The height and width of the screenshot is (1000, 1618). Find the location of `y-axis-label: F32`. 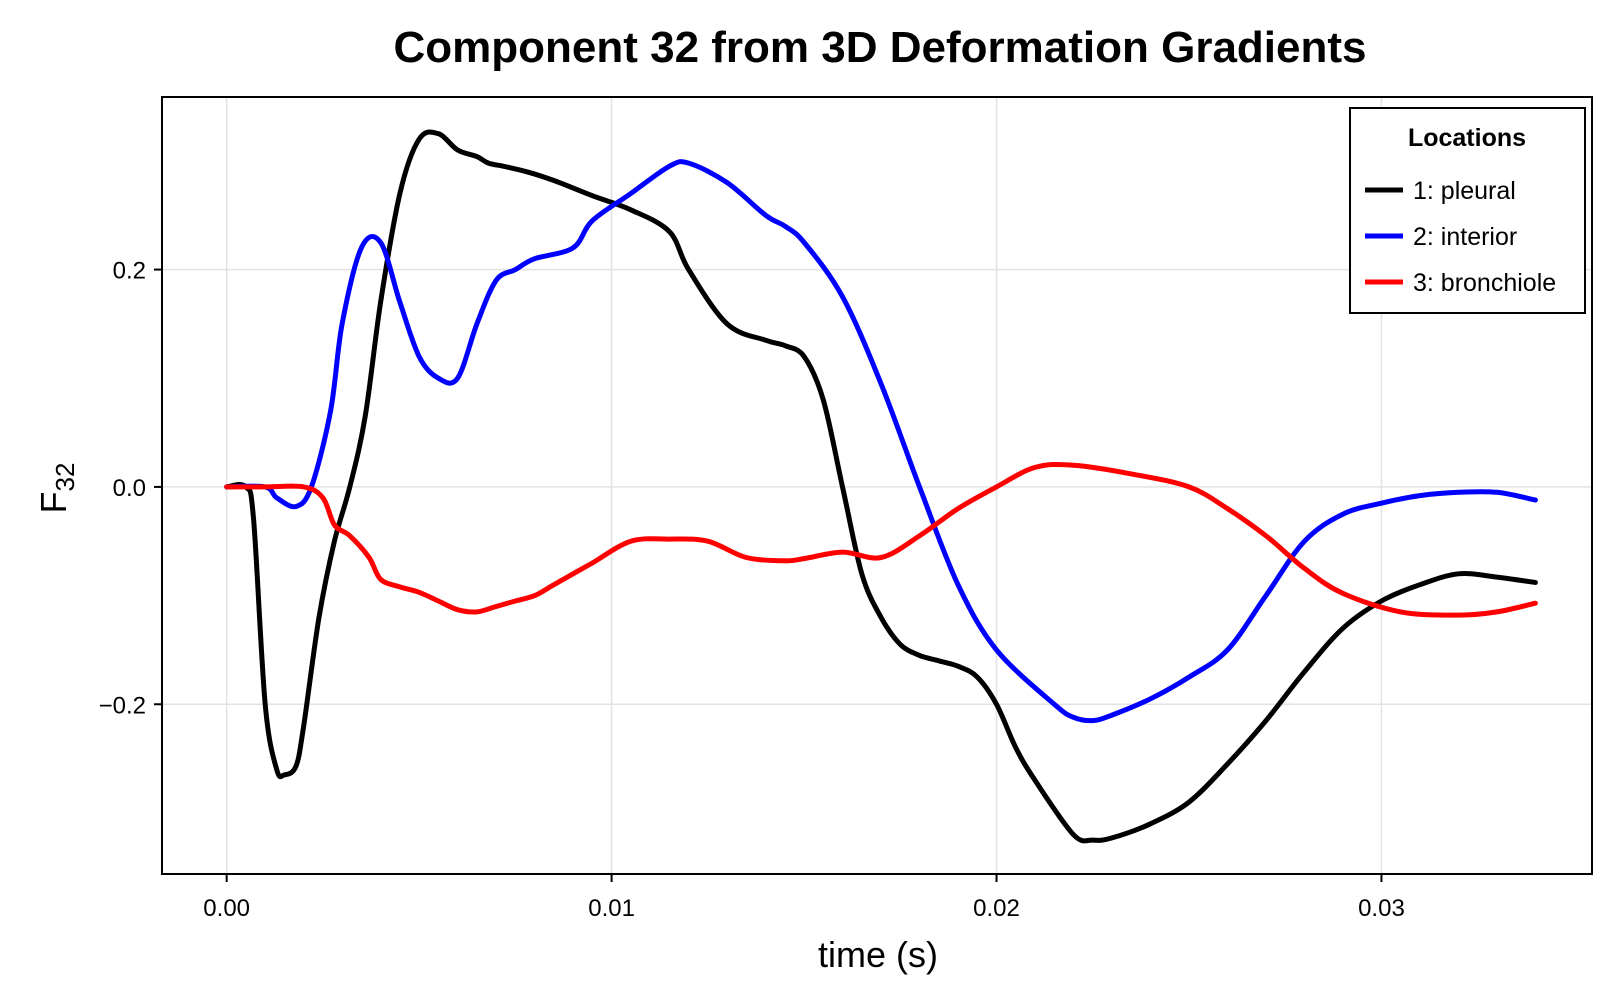

y-axis-label: F32 is located at coordinates (56, 488).